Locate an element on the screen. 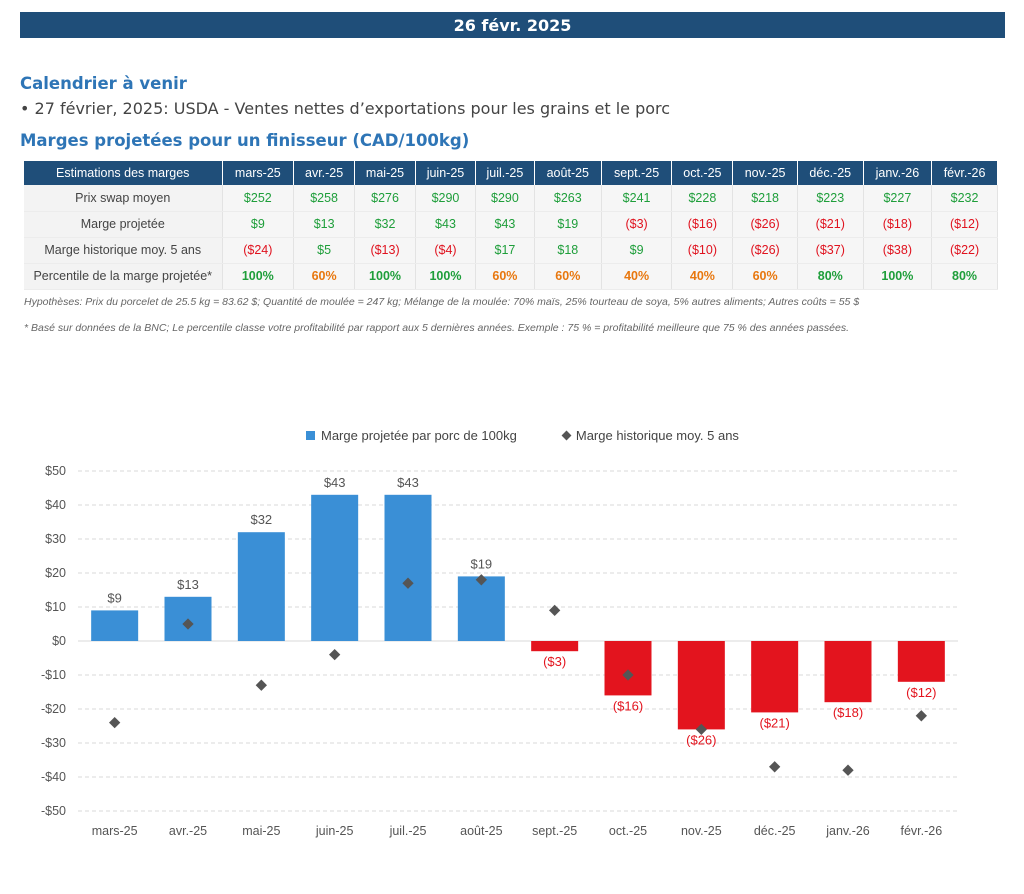  date-banner: 26 févr. 2025 is located at coordinates (512, 25).